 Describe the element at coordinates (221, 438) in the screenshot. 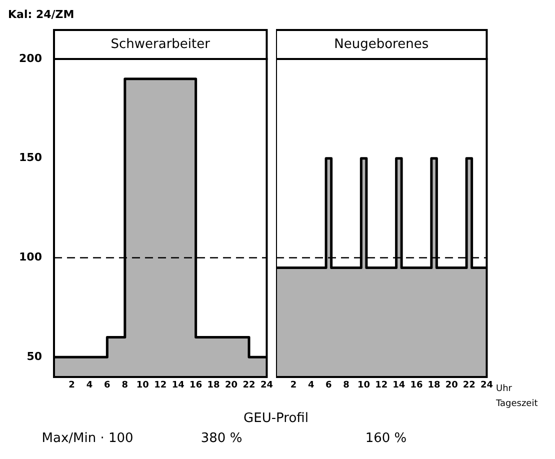

I see `text: 380 %` at that location.